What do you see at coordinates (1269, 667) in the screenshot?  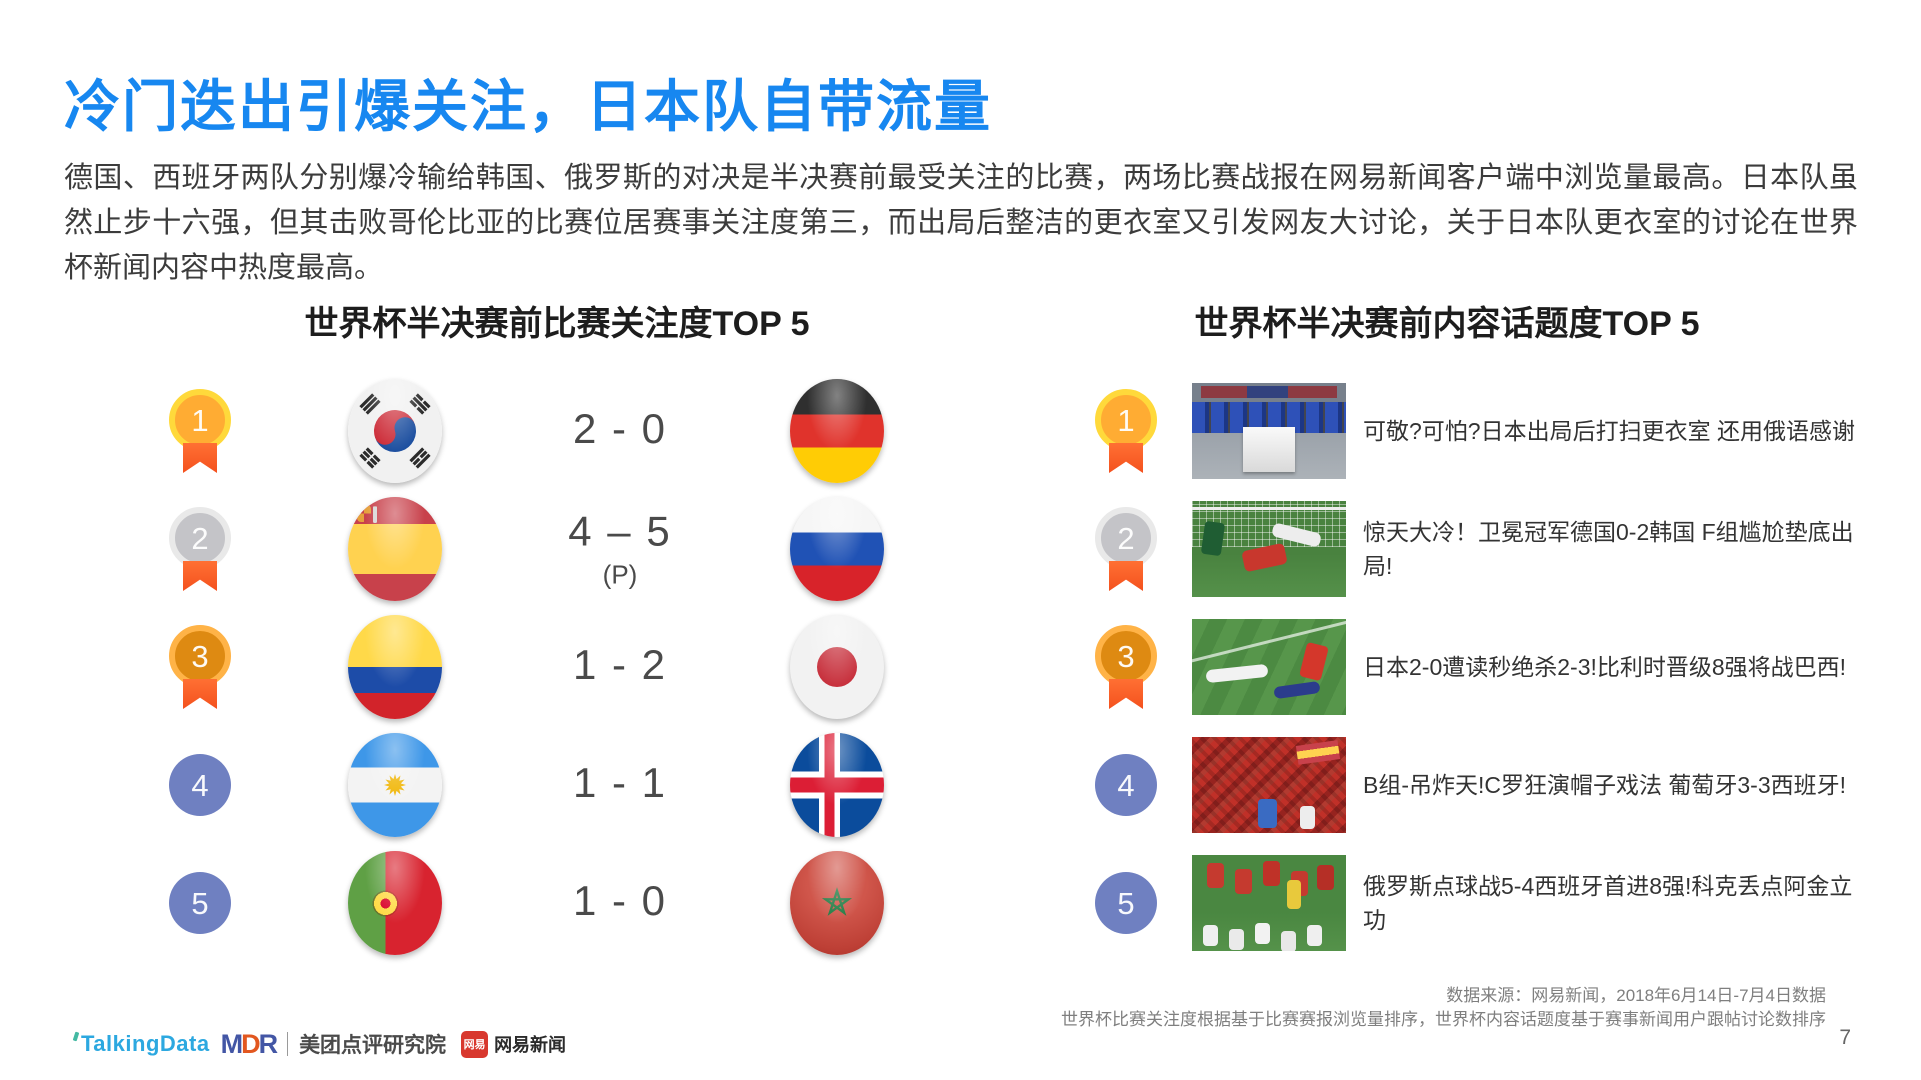 I see `news-image-japan-vs-belgium` at bounding box center [1269, 667].